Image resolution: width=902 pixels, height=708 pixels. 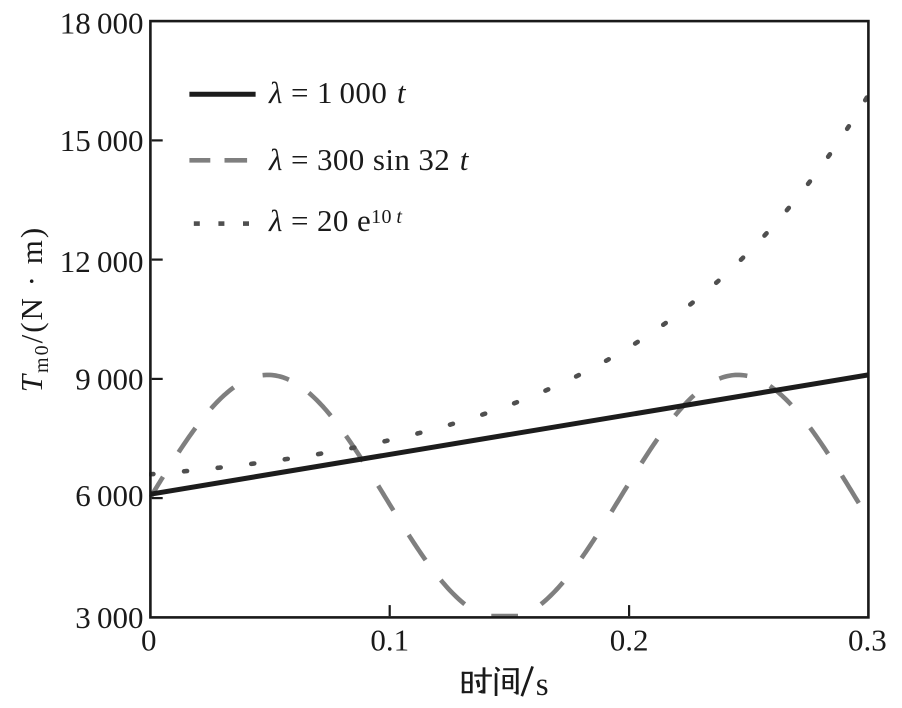 I want to click on svg-text: λ = 1 000 t, so click(x=337, y=92).